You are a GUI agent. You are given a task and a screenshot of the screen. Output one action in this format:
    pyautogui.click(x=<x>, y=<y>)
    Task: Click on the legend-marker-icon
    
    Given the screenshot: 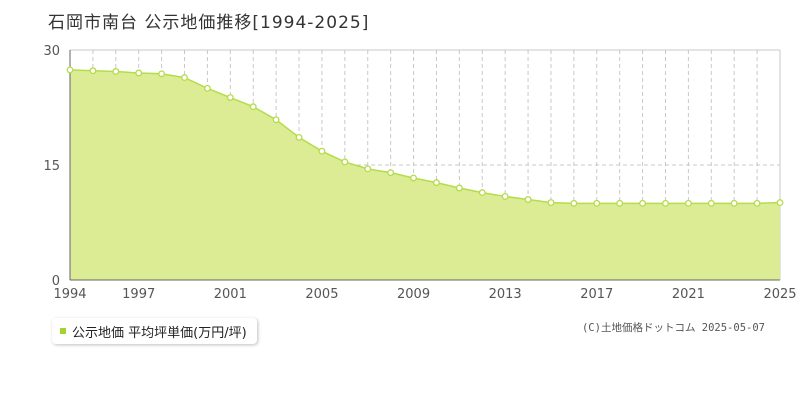 What is the action you would take?
    pyautogui.click(x=63, y=331)
    